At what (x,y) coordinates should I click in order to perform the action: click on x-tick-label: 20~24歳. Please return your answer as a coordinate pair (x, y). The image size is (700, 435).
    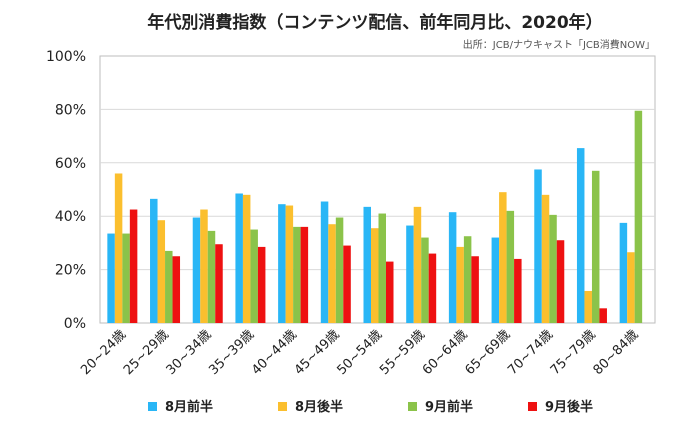
    Looking at the image, I should click on (103, 352).